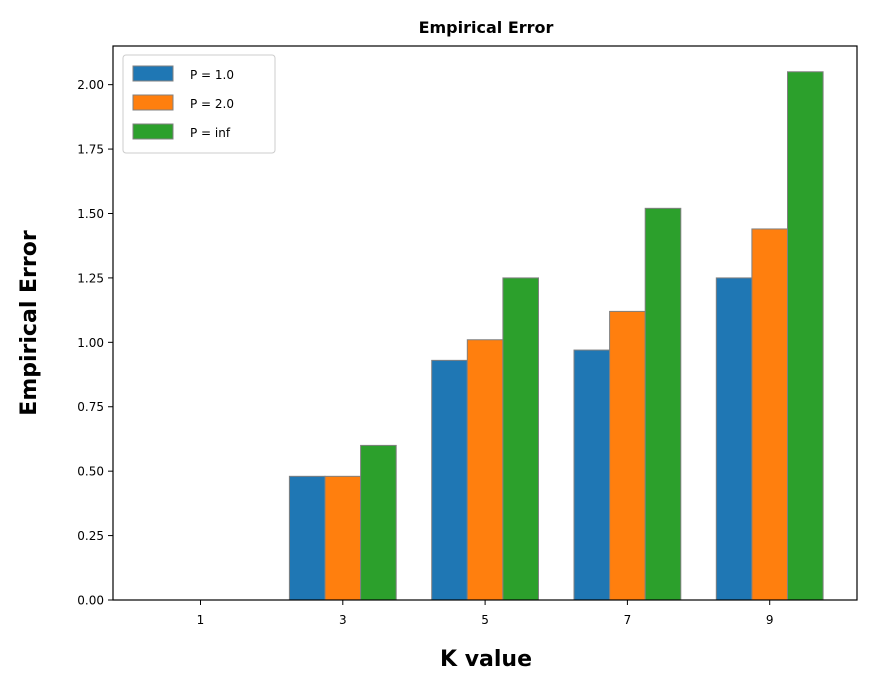 The image size is (872, 687). What do you see at coordinates (90, 85) in the screenshot?
I see `y-tick-label: 2.00` at bounding box center [90, 85].